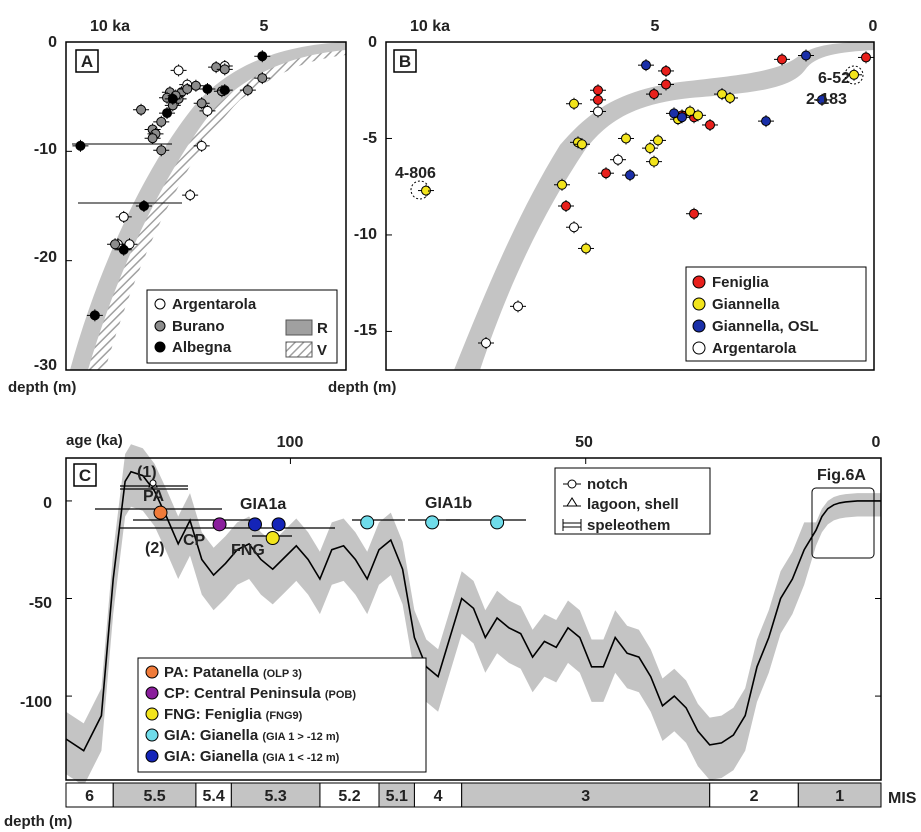  Describe the element at coordinates (242, 326) in the screenshot. I see `a-legend: Argentarola Burano Albegna R V` at that location.